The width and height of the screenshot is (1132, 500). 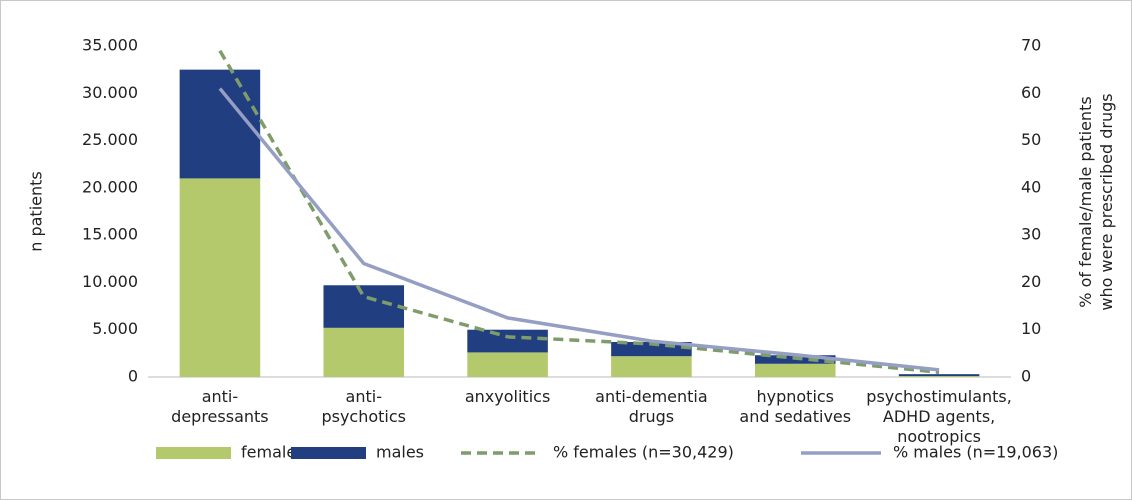 What do you see at coordinates (364, 406) in the screenshot?
I see `x-tick-label: anti- psychotics` at bounding box center [364, 406].